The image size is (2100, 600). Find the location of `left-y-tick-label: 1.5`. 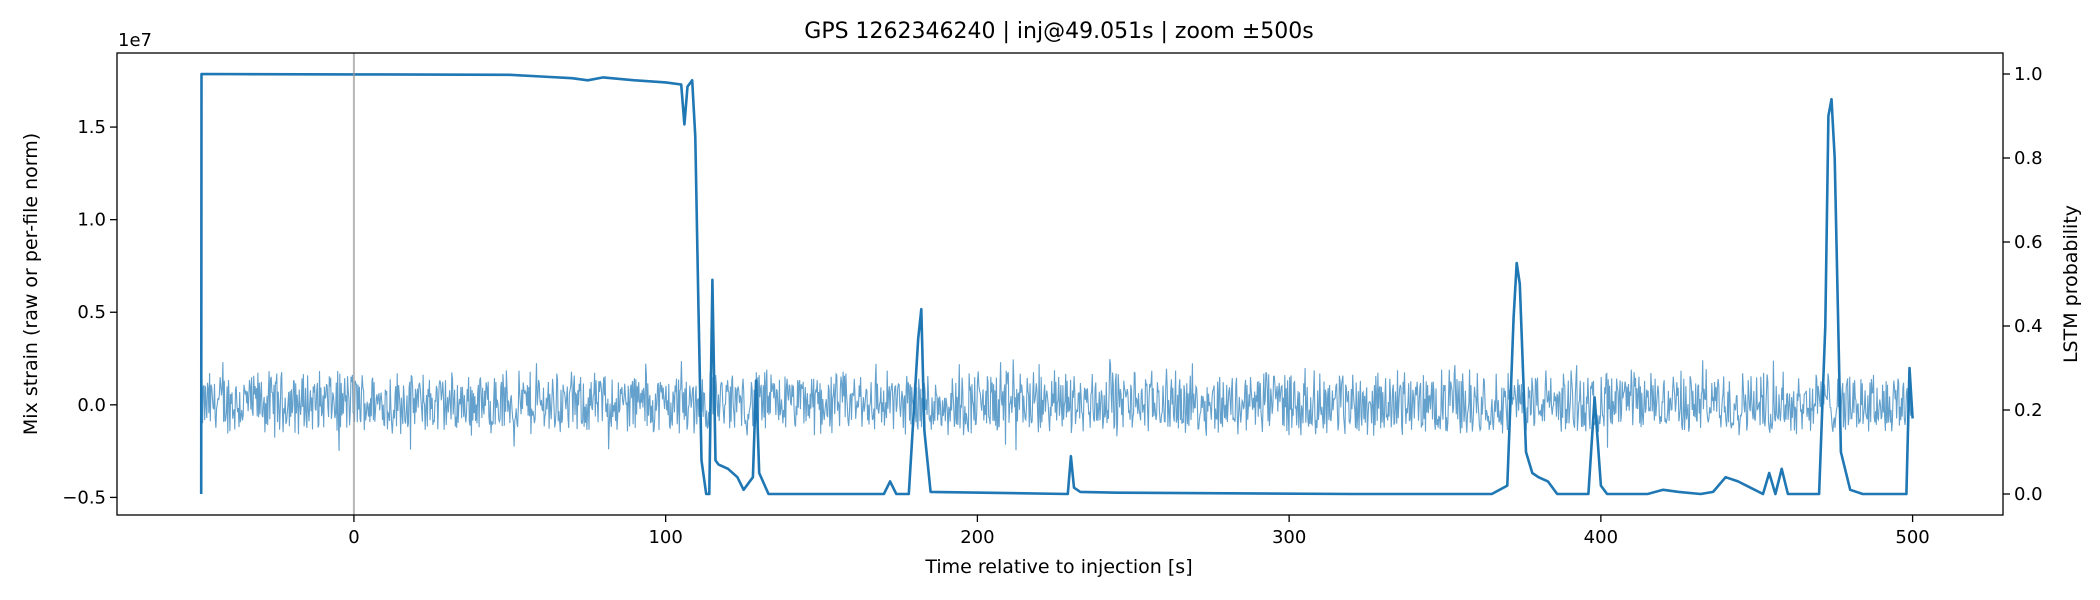

left-y-tick-label: 1.5 is located at coordinates (91, 127).